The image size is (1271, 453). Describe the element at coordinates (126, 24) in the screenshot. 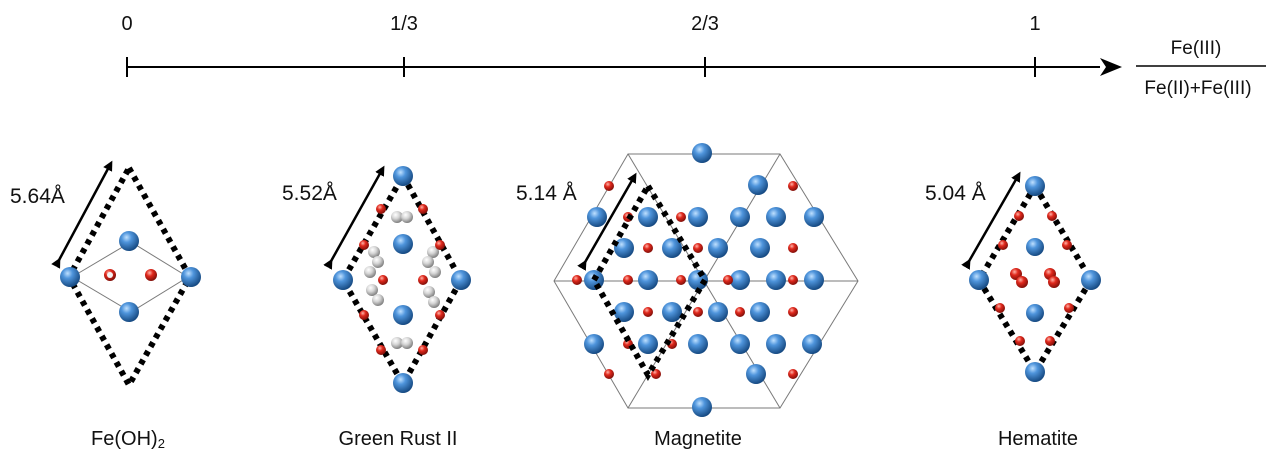

I see `axis-tick-label: 0` at that location.